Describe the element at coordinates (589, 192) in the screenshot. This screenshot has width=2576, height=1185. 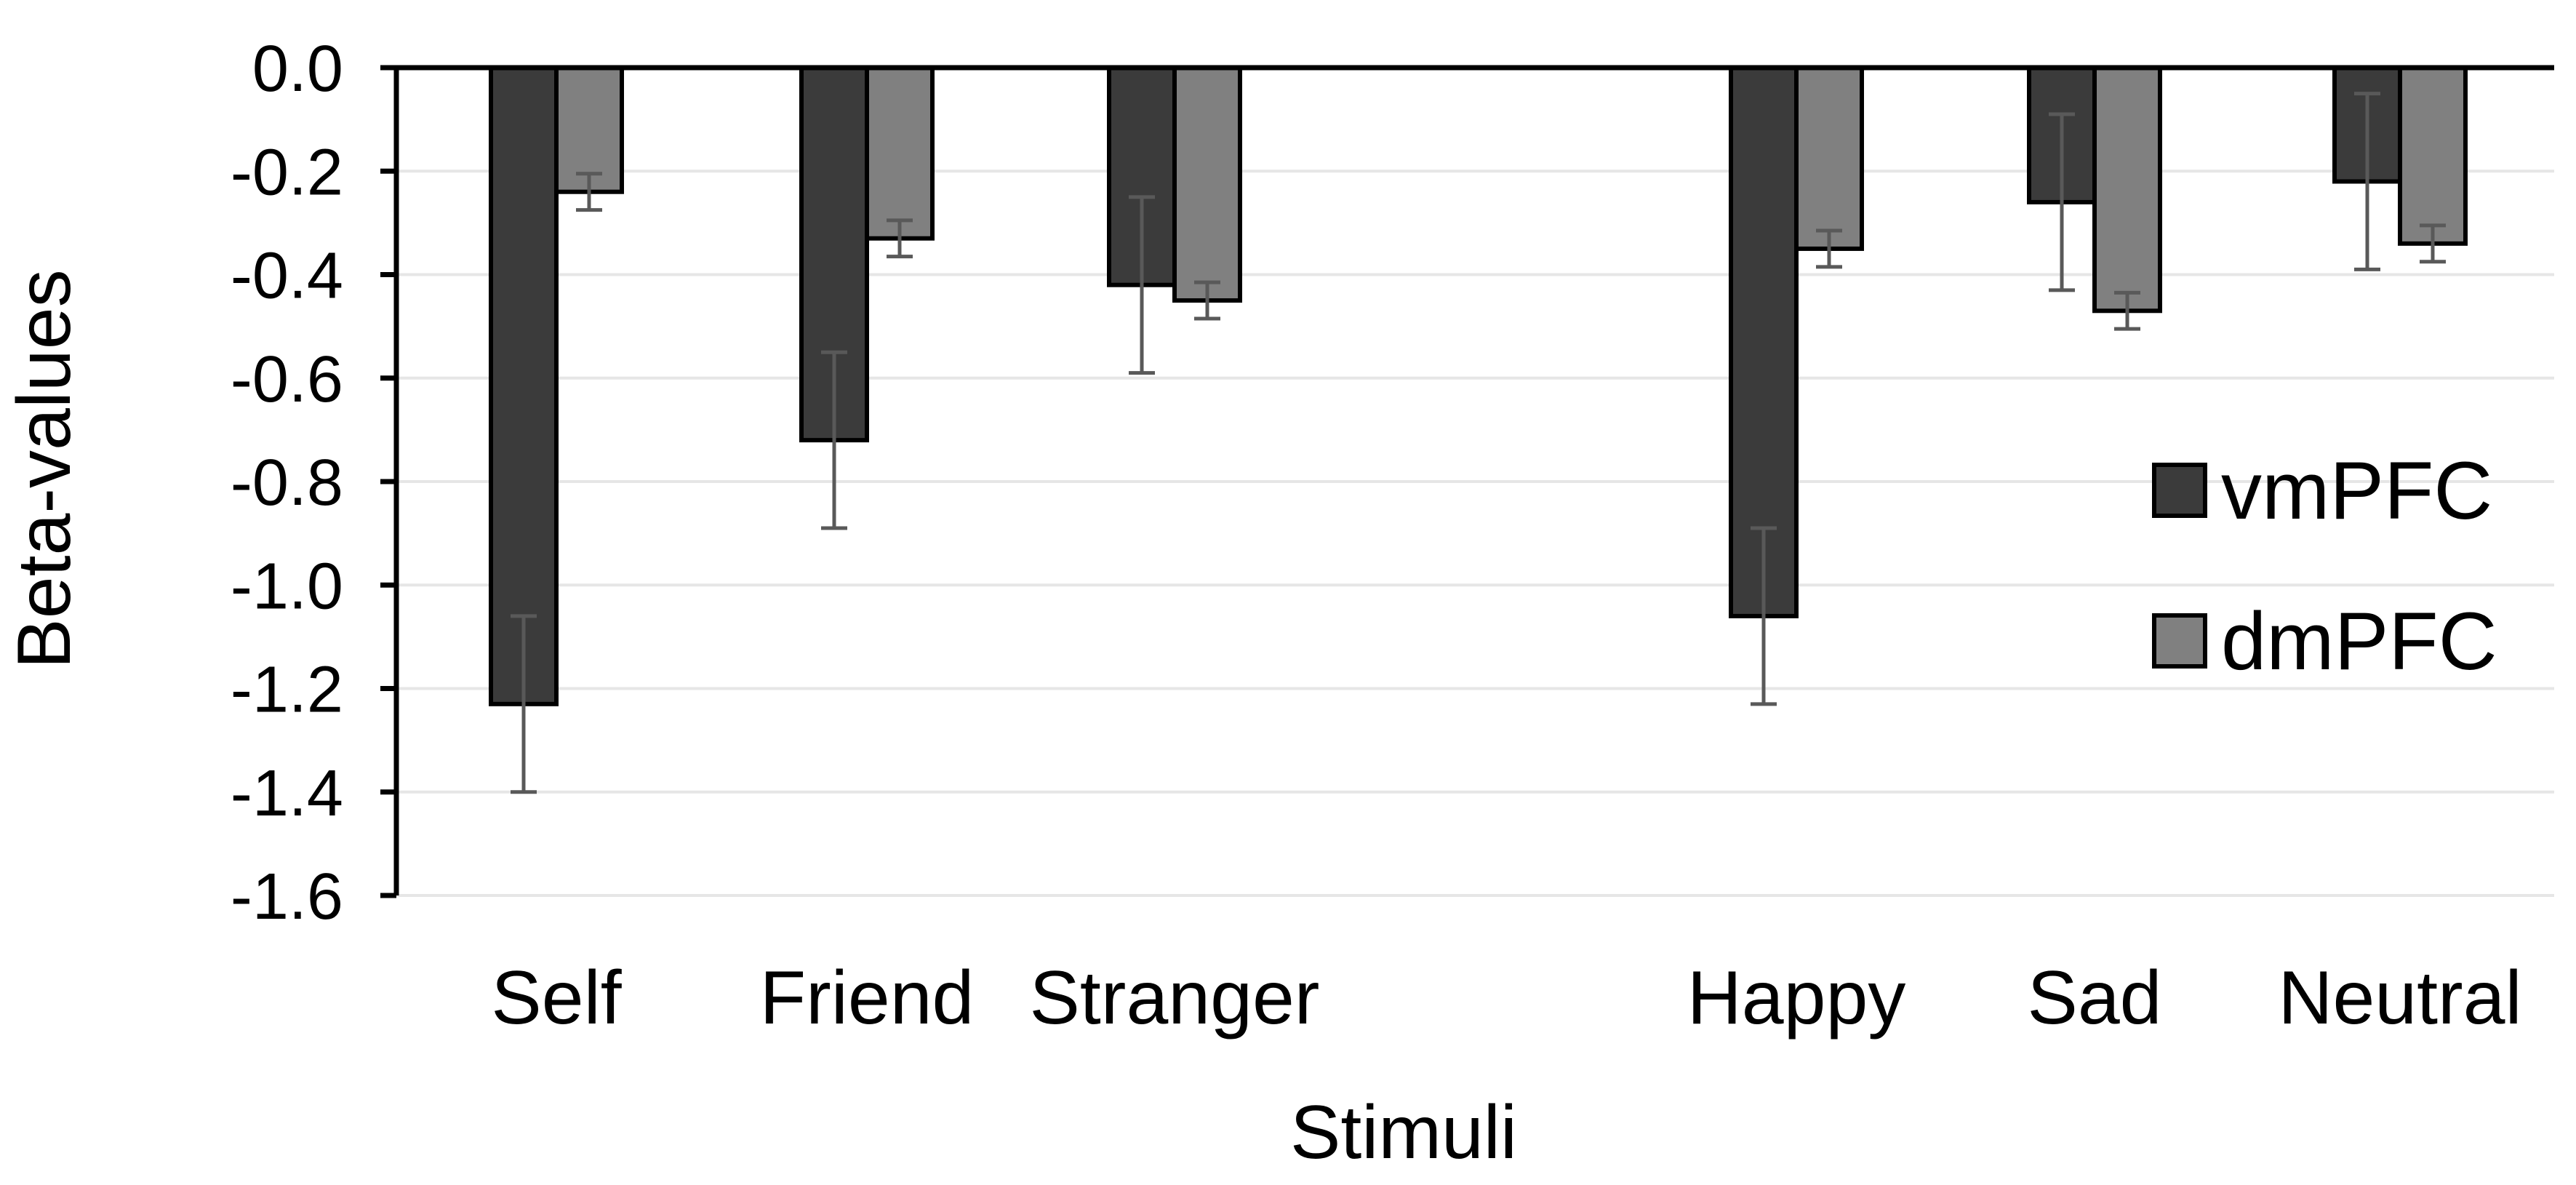
I see `error-bar-dmPFC-self` at that location.